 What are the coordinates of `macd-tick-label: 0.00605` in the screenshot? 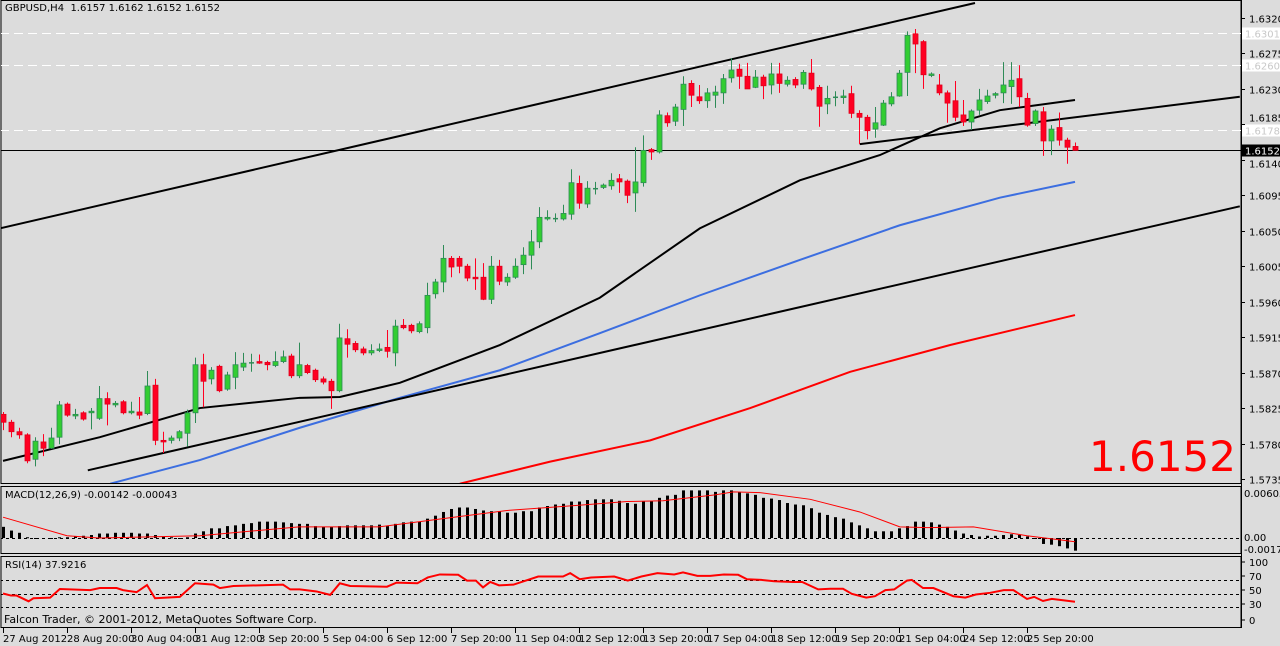 It's located at (1262, 494).